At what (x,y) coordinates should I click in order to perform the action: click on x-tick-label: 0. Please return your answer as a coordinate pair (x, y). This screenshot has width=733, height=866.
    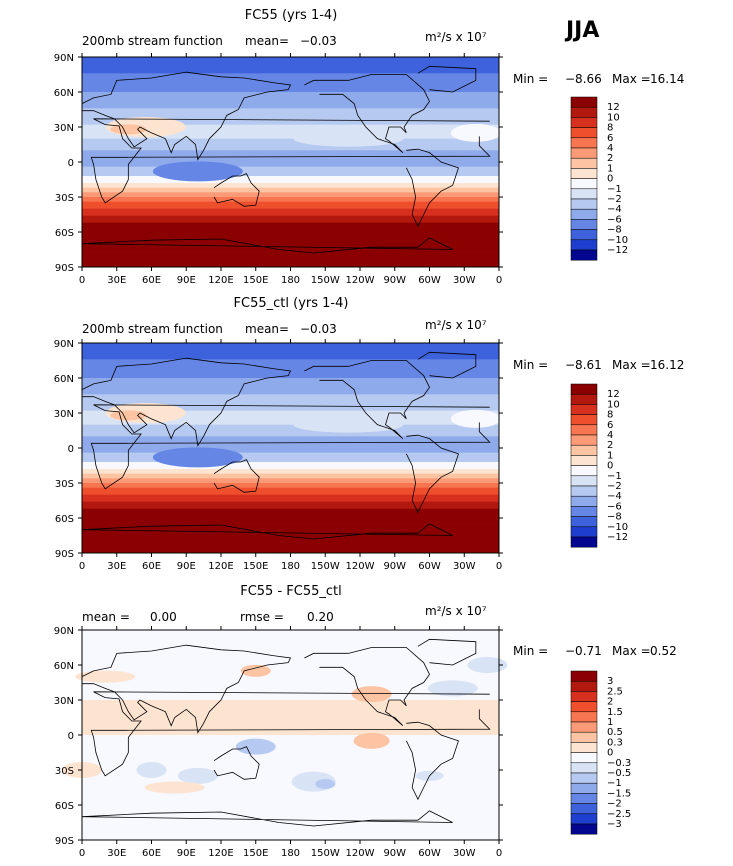
    Looking at the image, I should click on (499, 853).